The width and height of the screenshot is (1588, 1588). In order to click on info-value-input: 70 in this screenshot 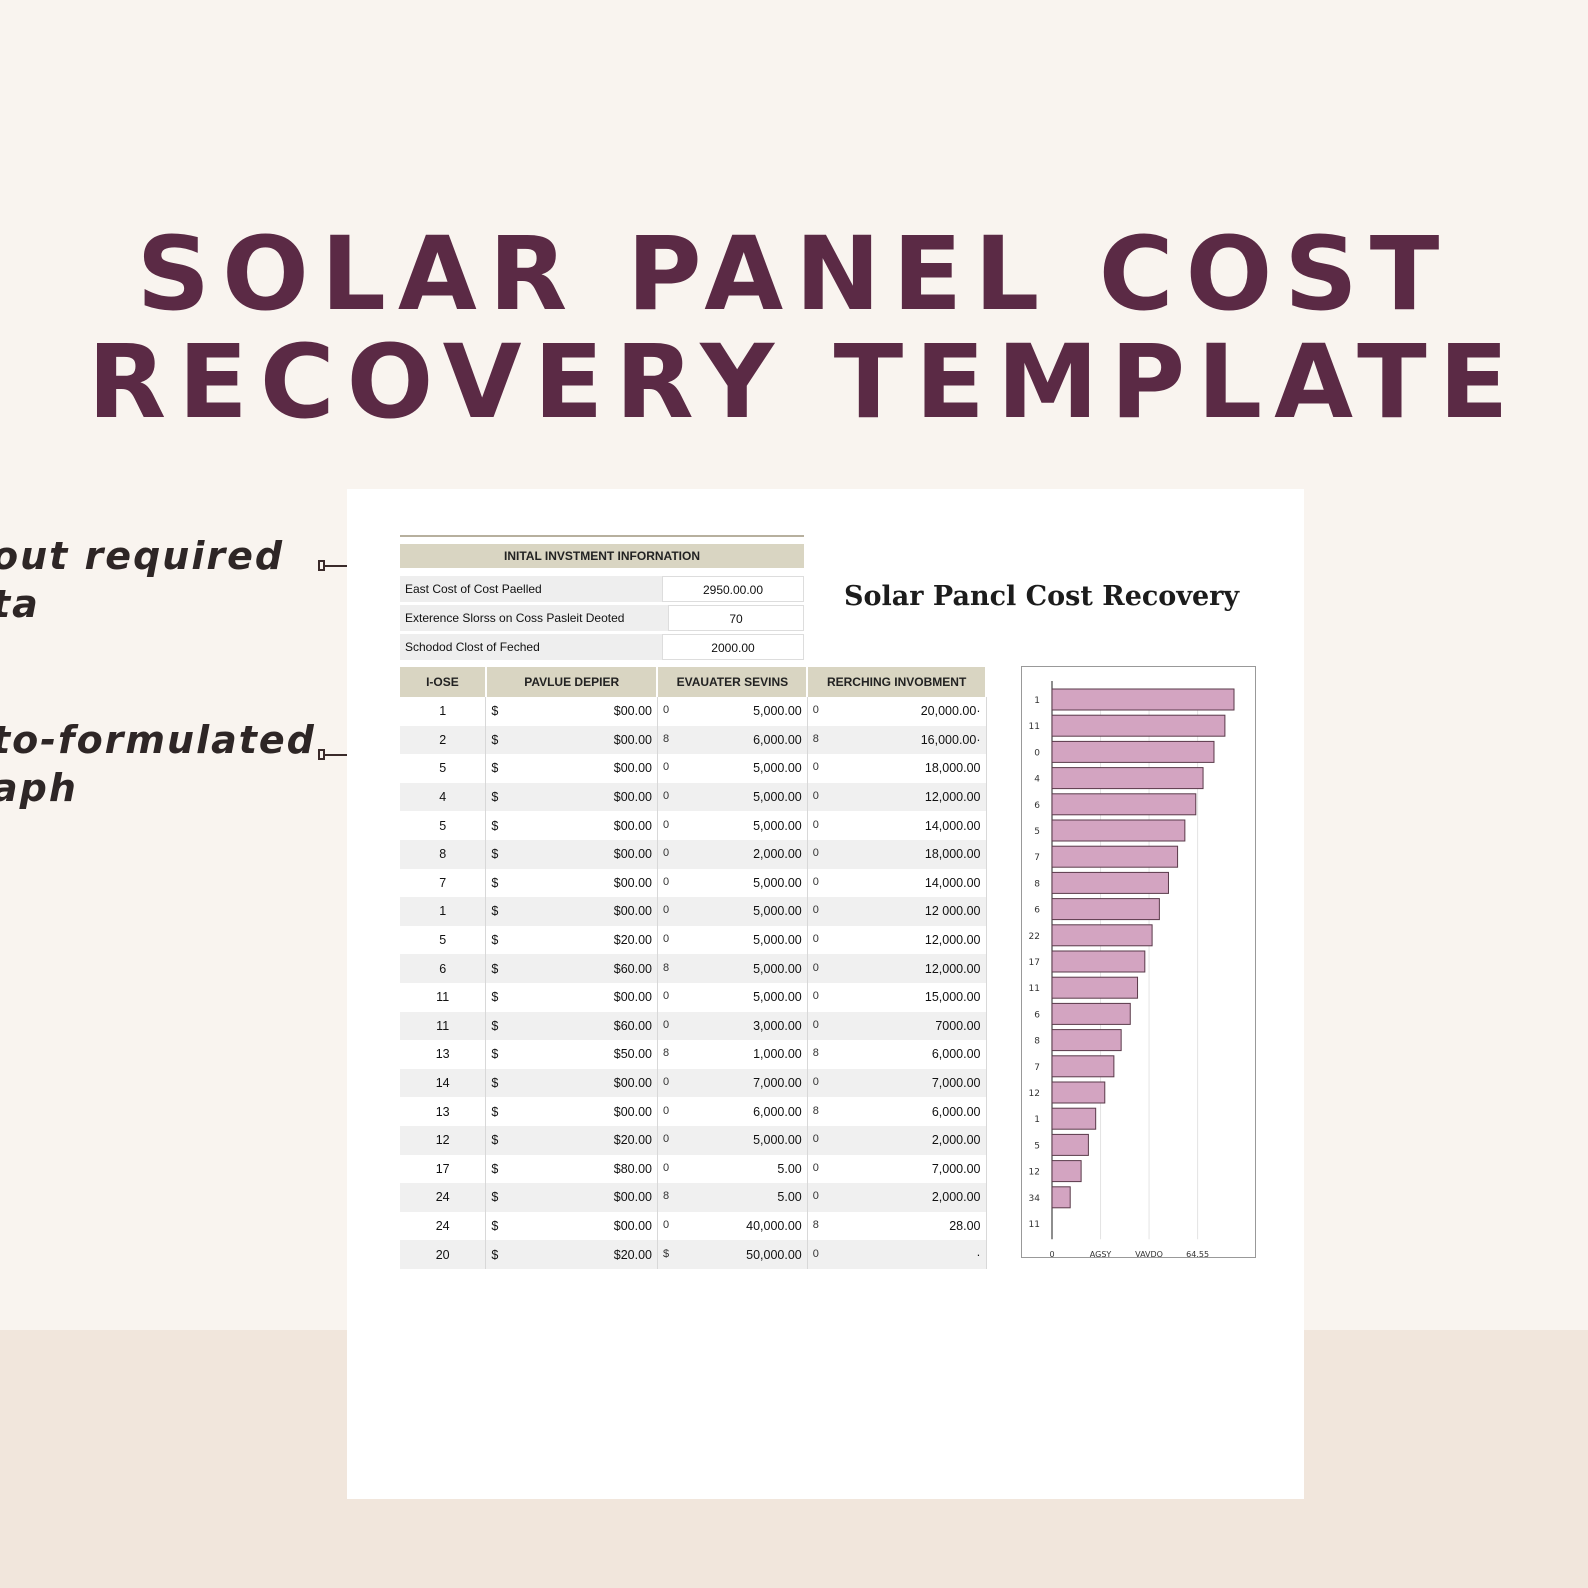, I will do `click(736, 618)`.